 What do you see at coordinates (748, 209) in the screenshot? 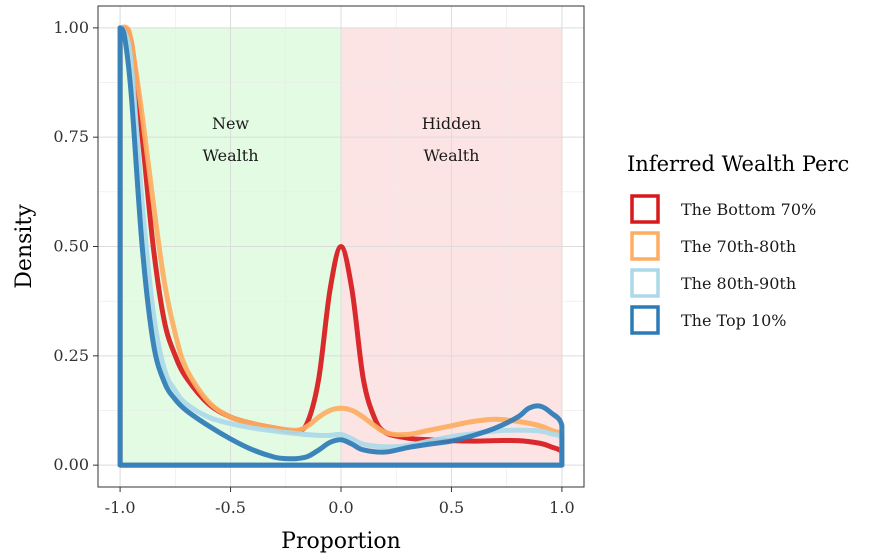
I see `legend-label-1: The Bottom 70%` at bounding box center [748, 209].